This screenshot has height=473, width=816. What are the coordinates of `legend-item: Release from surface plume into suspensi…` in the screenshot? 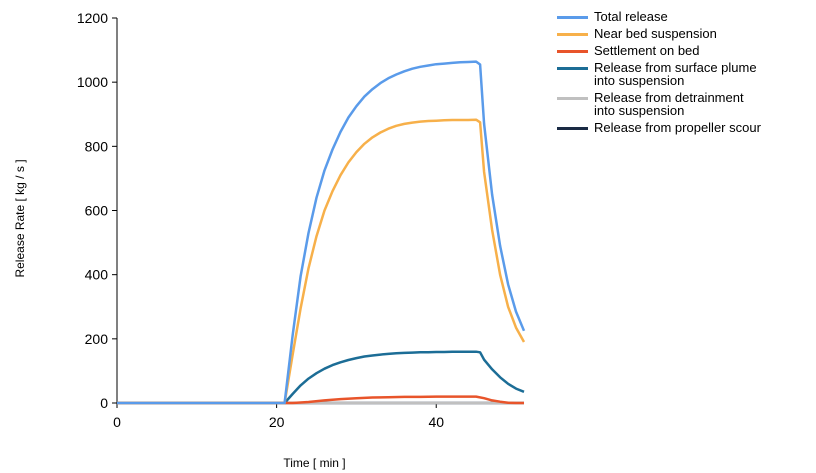 It's located at (684, 74).